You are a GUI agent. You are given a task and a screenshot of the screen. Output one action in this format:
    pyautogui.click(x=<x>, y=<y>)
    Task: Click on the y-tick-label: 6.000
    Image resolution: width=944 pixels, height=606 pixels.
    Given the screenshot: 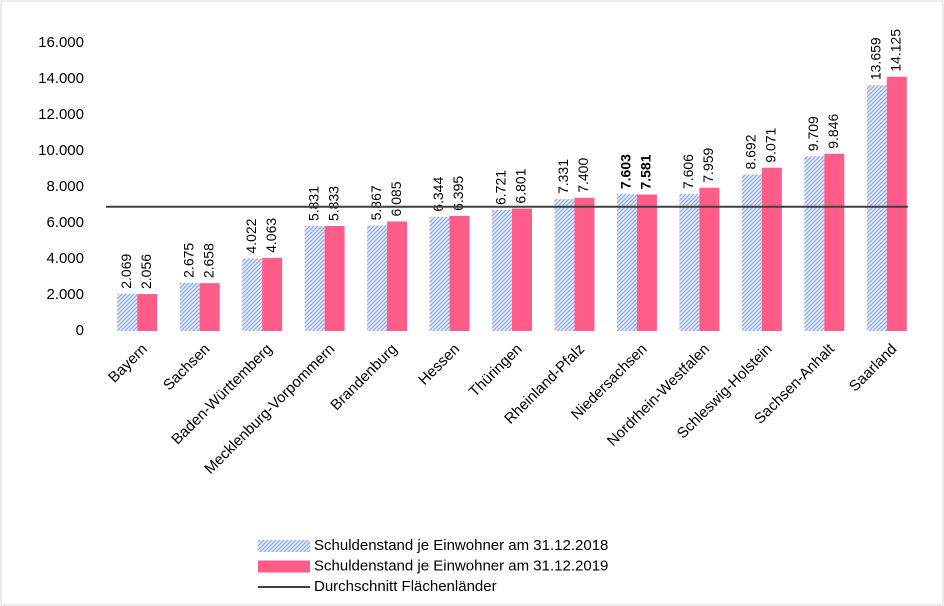 What is the action you would take?
    pyautogui.click(x=65, y=222)
    